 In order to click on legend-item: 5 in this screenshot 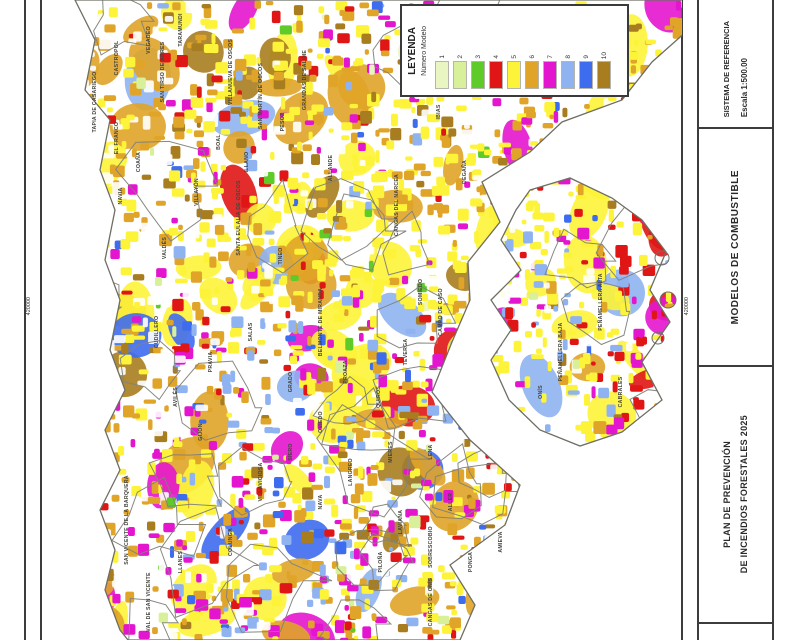, I will do `click(514, 72)`.